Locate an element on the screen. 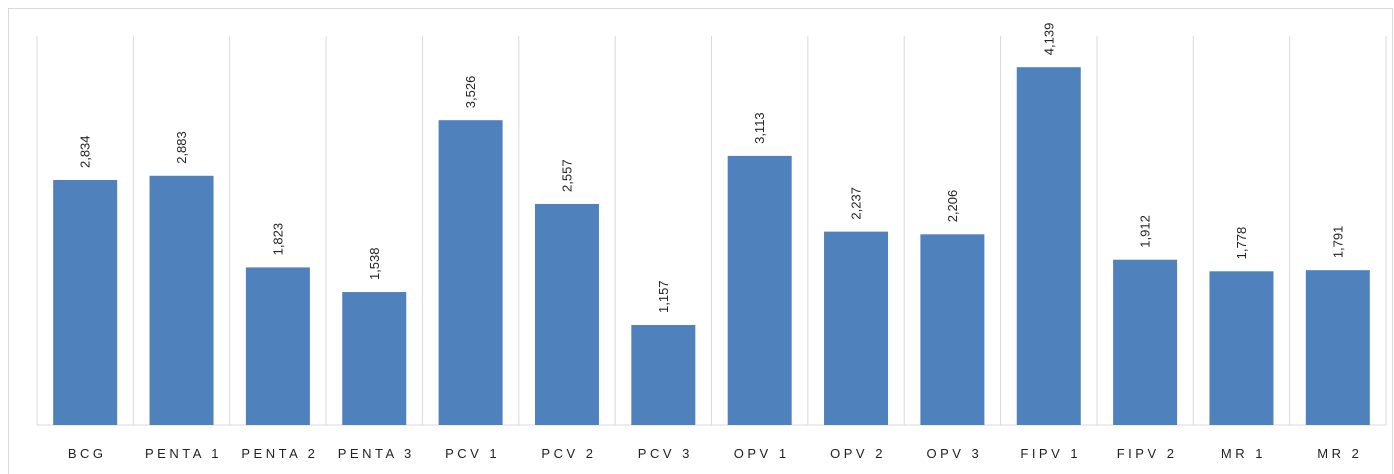  x-tick-label: MR 1 is located at coordinates (1243, 453).